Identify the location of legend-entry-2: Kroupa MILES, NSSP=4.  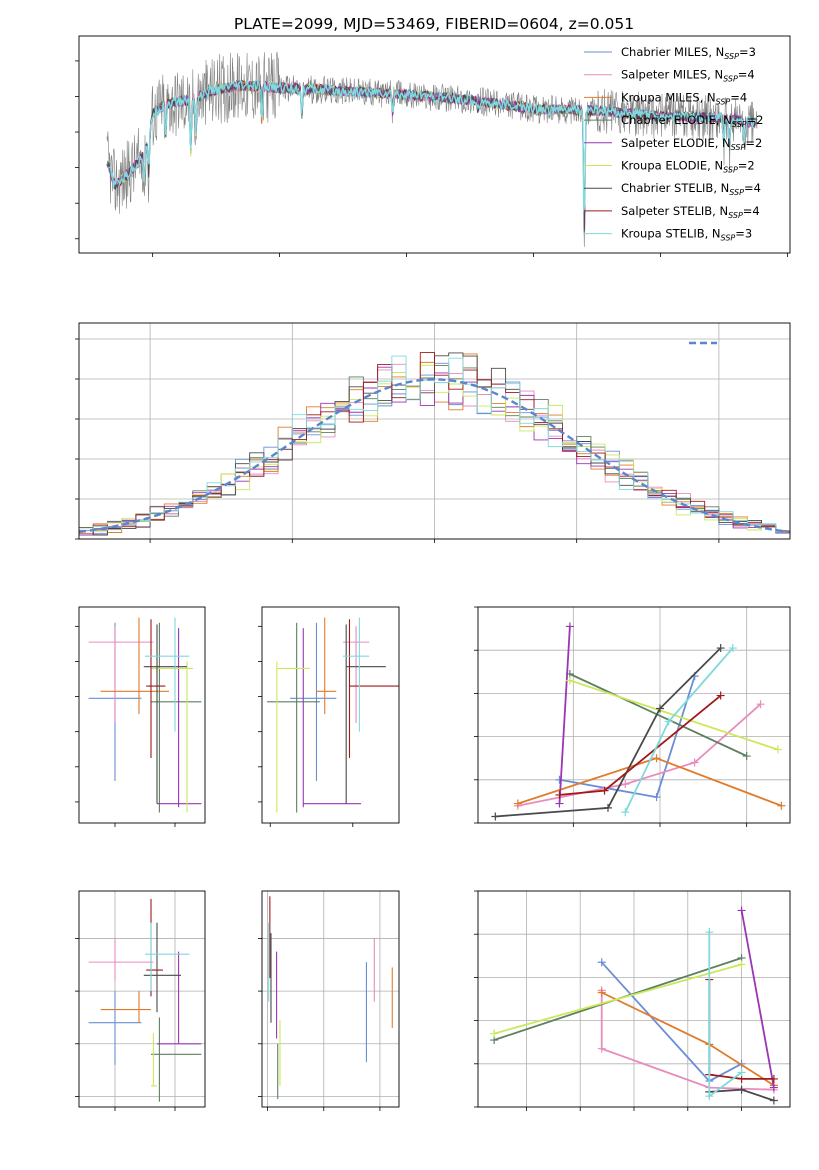
(665, 98).